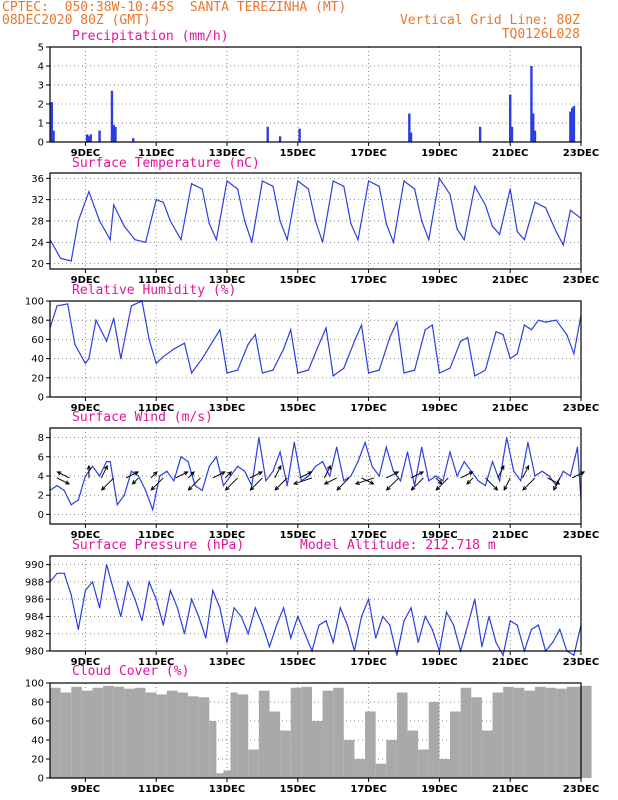  Describe the element at coordinates (150, 36) in the screenshot. I see `precip-title: Precipitation (mm/h)` at that location.